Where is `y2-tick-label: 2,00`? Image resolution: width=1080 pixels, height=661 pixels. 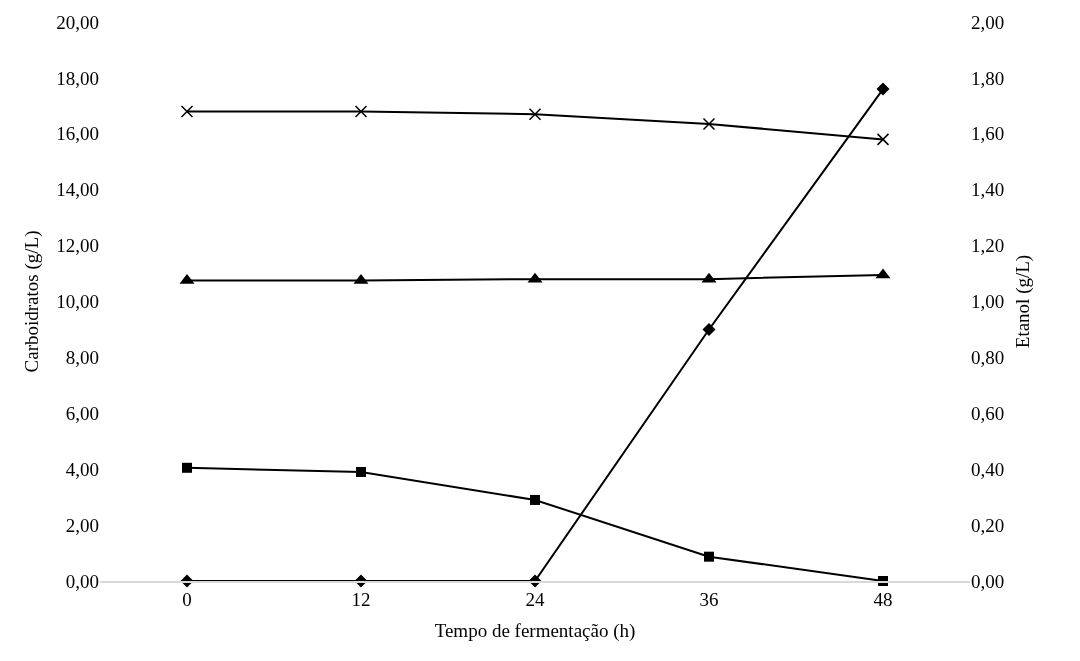
y2-tick-label: 2,00 is located at coordinates (988, 22).